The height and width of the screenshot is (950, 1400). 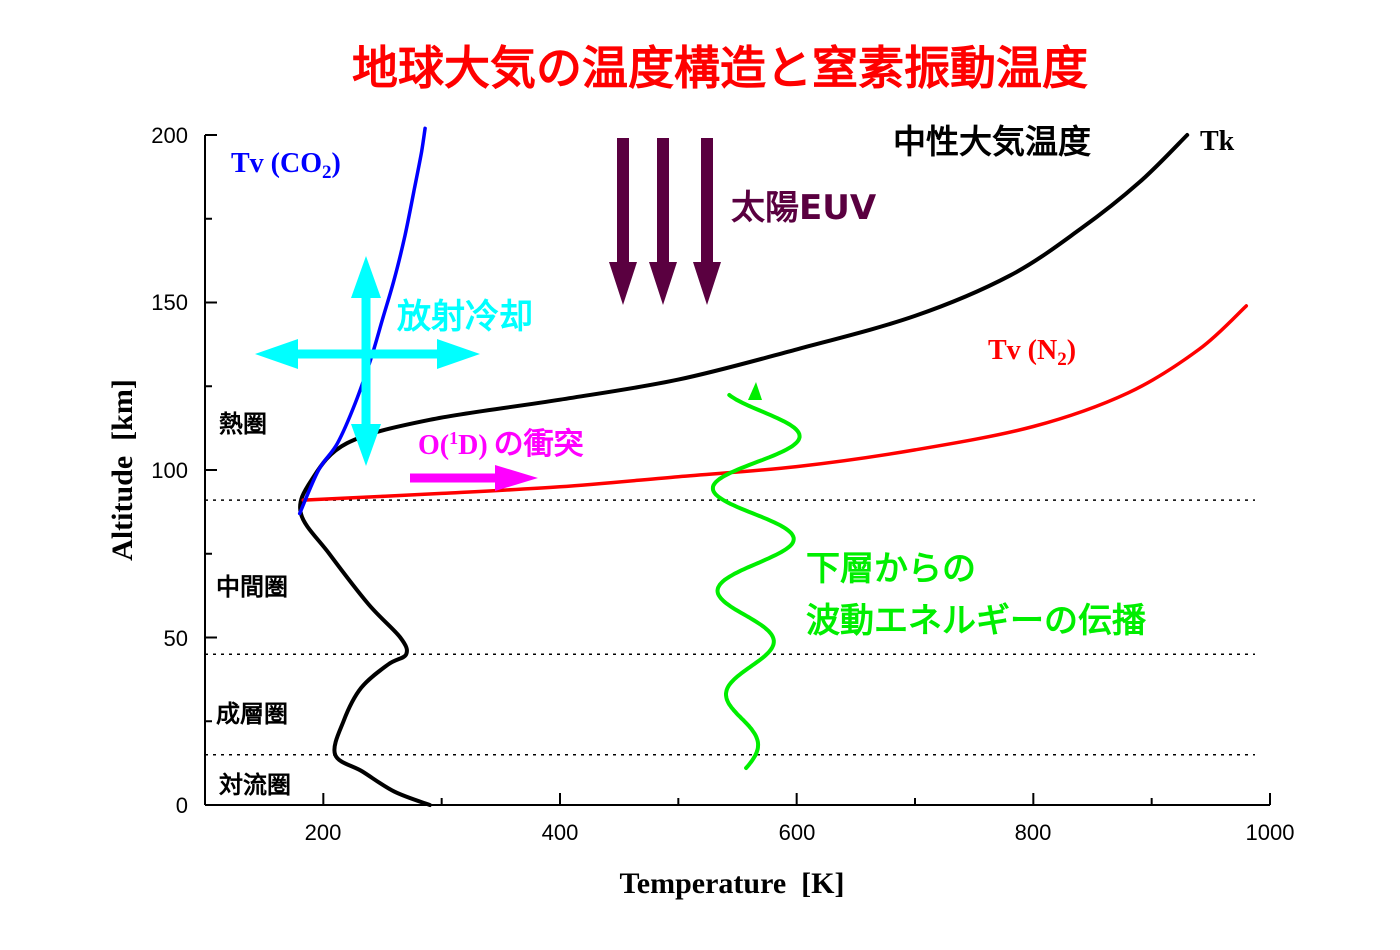 I want to click on y-axis-label: Altitude [km], so click(x=122, y=470).